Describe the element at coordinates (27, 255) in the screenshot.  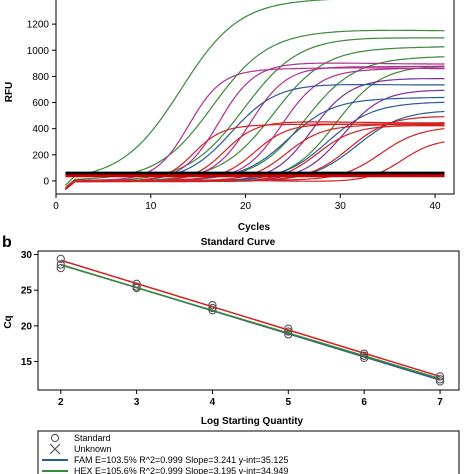
I see `y-tick-label-30: 30` at that location.